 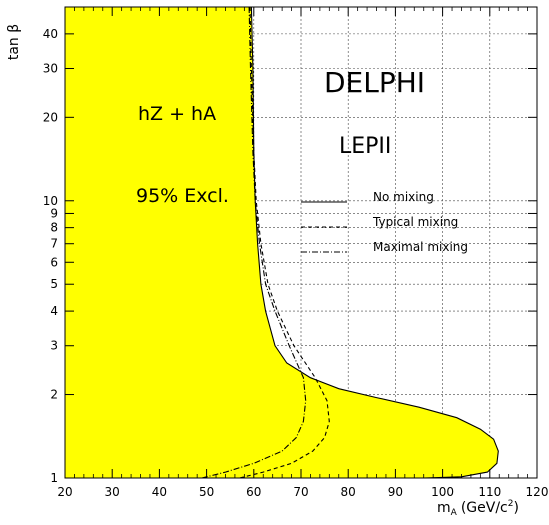 I want to click on experiment-label: DELPHI, so click(x=374, y=82).